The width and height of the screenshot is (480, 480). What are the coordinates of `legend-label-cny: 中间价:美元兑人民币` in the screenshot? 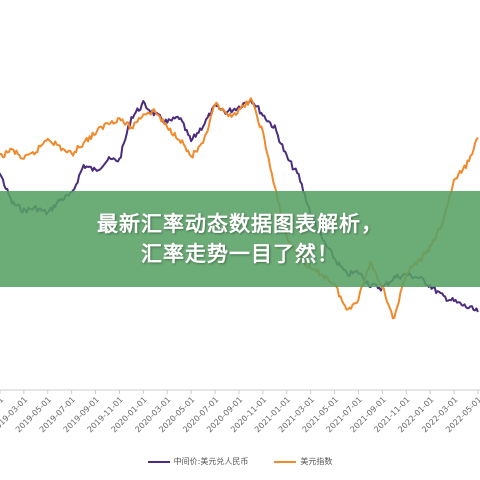 It's located at (211, 461).